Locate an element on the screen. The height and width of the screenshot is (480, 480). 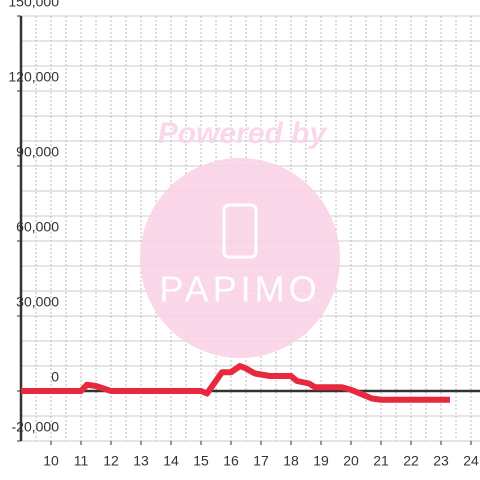
y-tick-label: 60,000 is located at coordinates (37, 227).